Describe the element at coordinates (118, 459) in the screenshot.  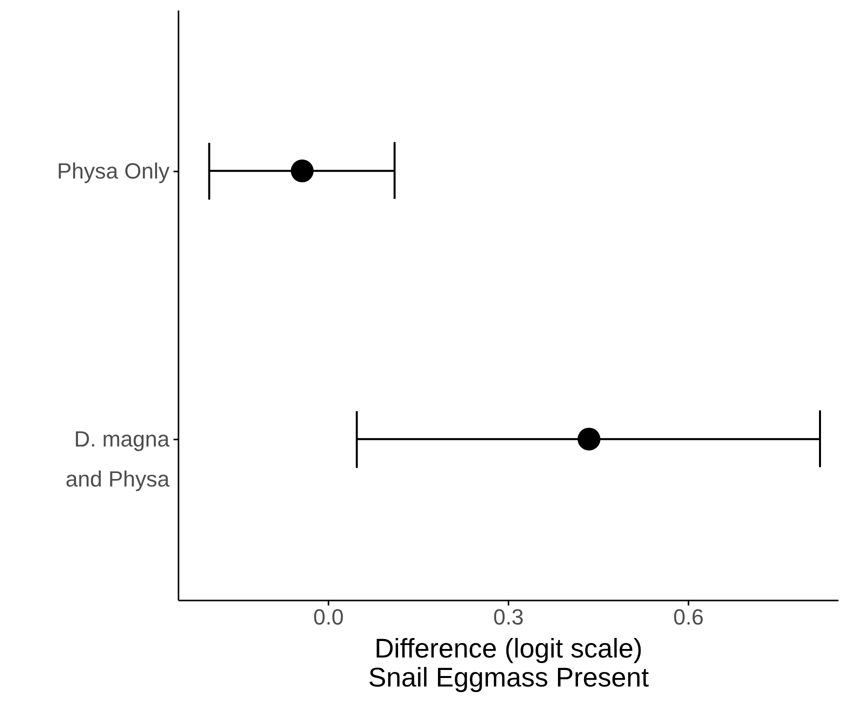
I see `y-tick-label: D. magna and Physa` at that location.